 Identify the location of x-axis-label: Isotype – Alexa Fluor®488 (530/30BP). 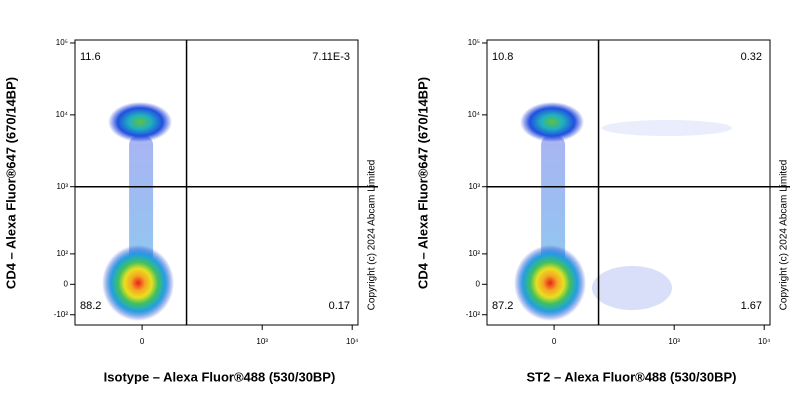
(220, 376).